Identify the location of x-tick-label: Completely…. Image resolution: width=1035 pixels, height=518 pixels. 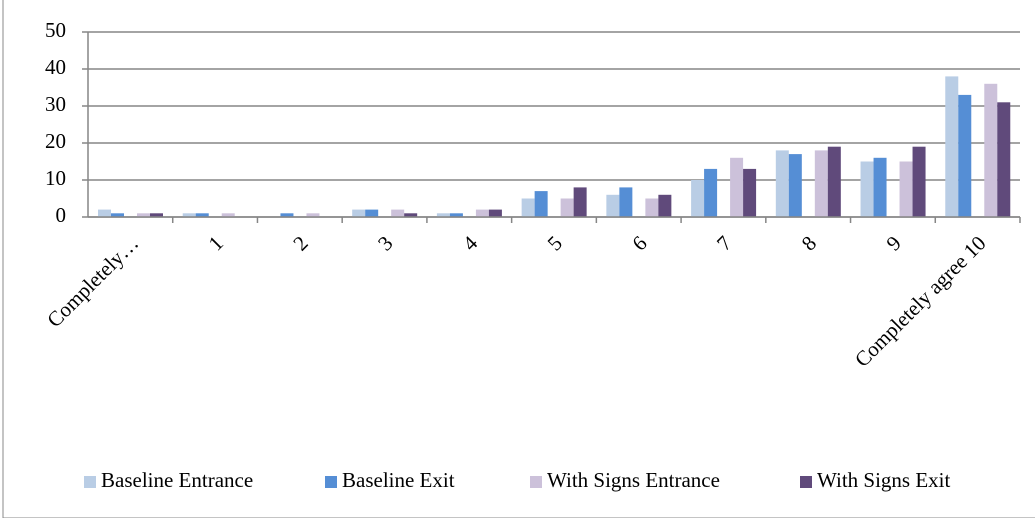
(92, 281).